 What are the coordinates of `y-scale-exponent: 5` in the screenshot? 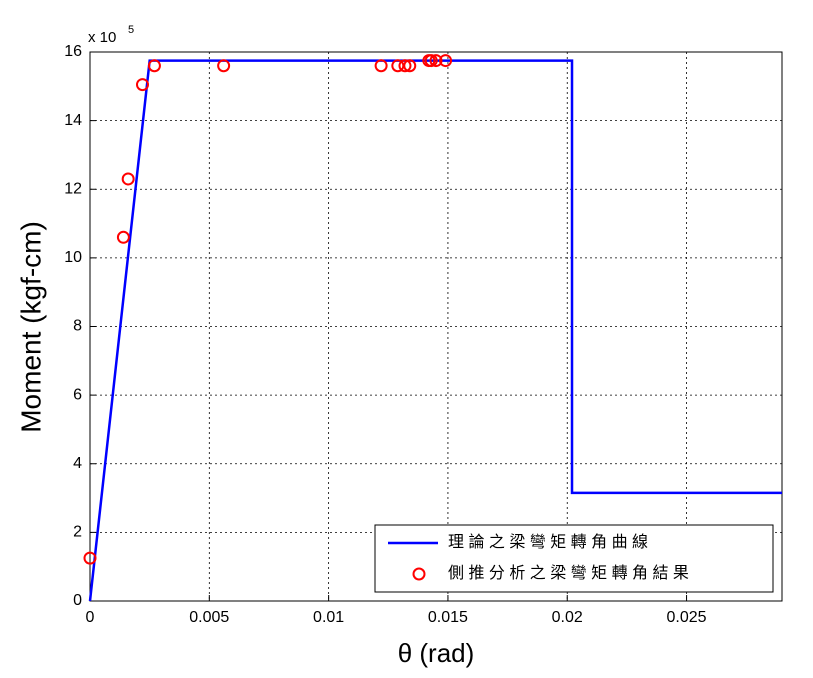 It's located at (131, 30).